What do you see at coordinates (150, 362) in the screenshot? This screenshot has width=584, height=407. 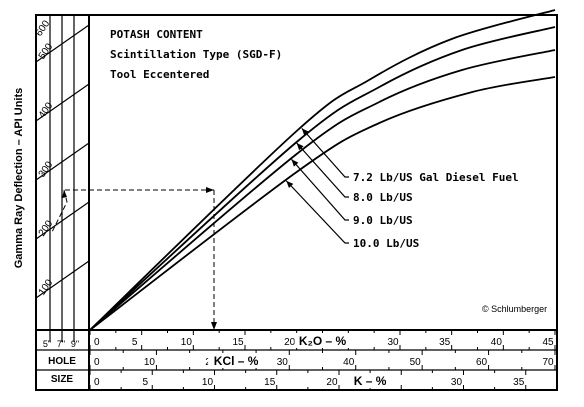 I see `scale-2-tick-label: 10` at bounding box center [150, 362].